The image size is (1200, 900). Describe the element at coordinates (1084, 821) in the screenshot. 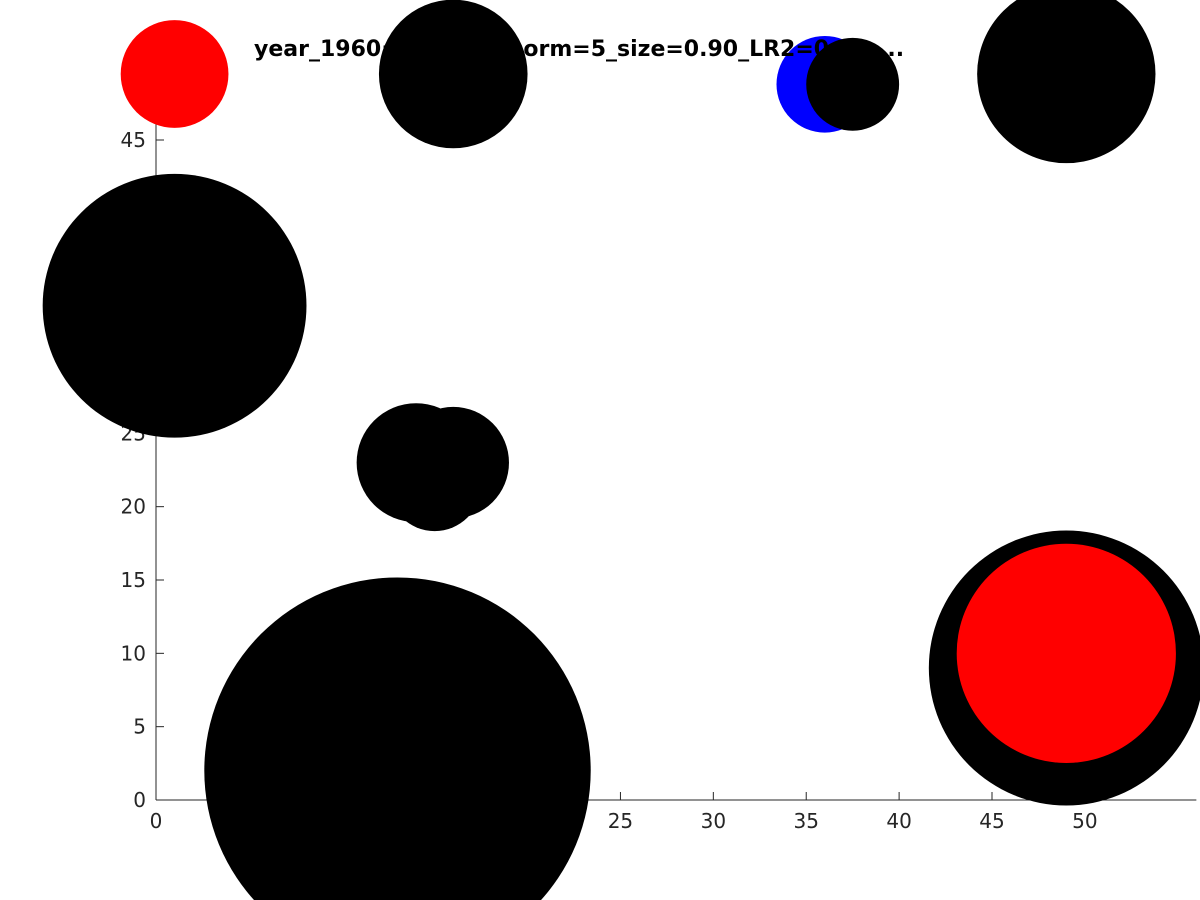

I see `x-tick-label: 50` at that location.